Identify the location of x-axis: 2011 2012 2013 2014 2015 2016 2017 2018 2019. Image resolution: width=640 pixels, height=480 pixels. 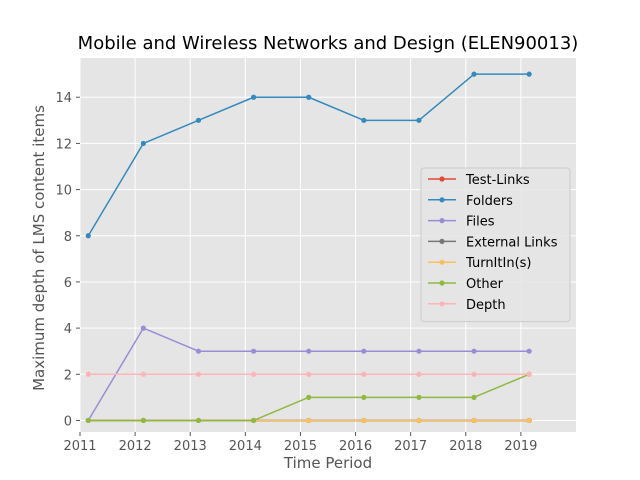
(300, 443).